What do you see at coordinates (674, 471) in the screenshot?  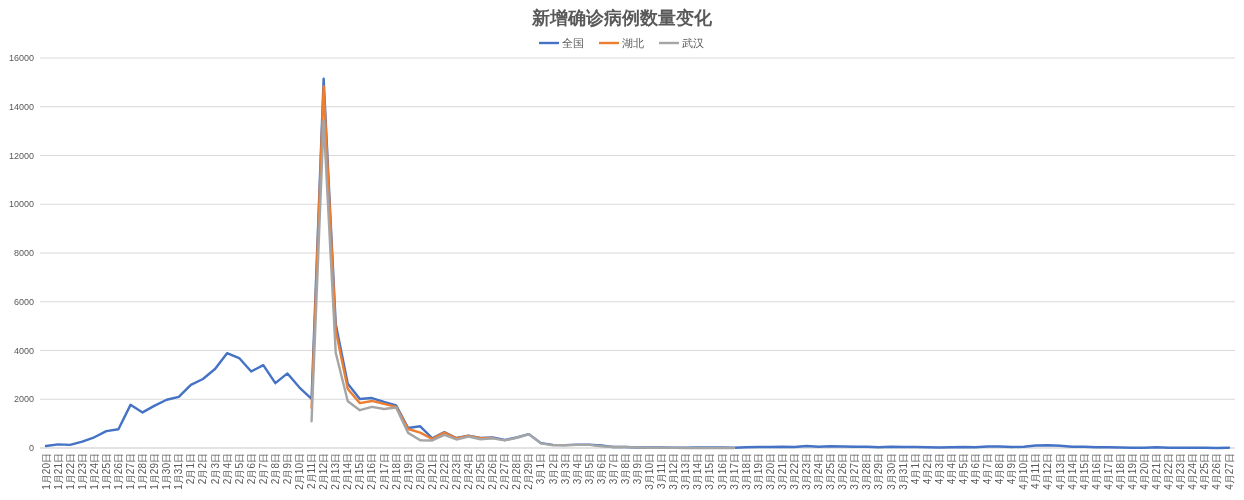 I see `x-tick-label: 3月12日` at bounding box center [674, 471].